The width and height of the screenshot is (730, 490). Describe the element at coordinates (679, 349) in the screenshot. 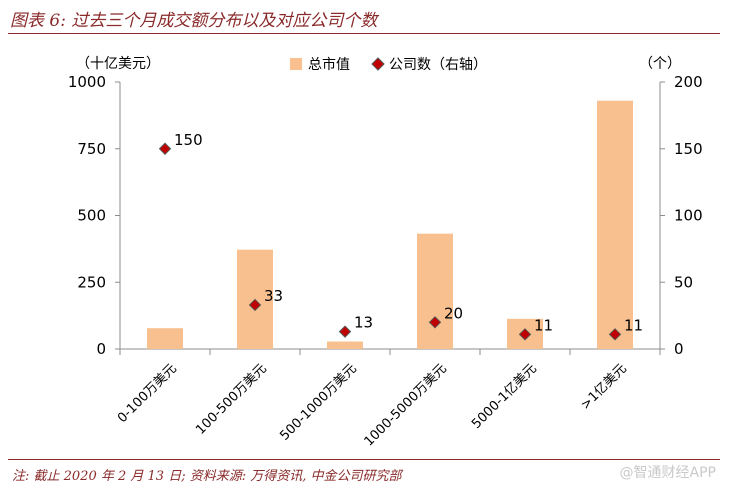

I see `y2-tick-label: 0` at that location.